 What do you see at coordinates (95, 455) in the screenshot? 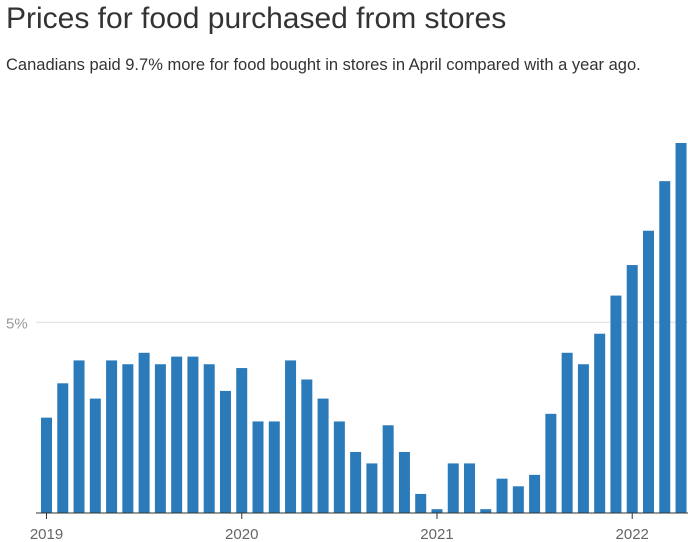
I see `bar-2019-04: 2019-04: 3%` at bounding box center [95, 455].